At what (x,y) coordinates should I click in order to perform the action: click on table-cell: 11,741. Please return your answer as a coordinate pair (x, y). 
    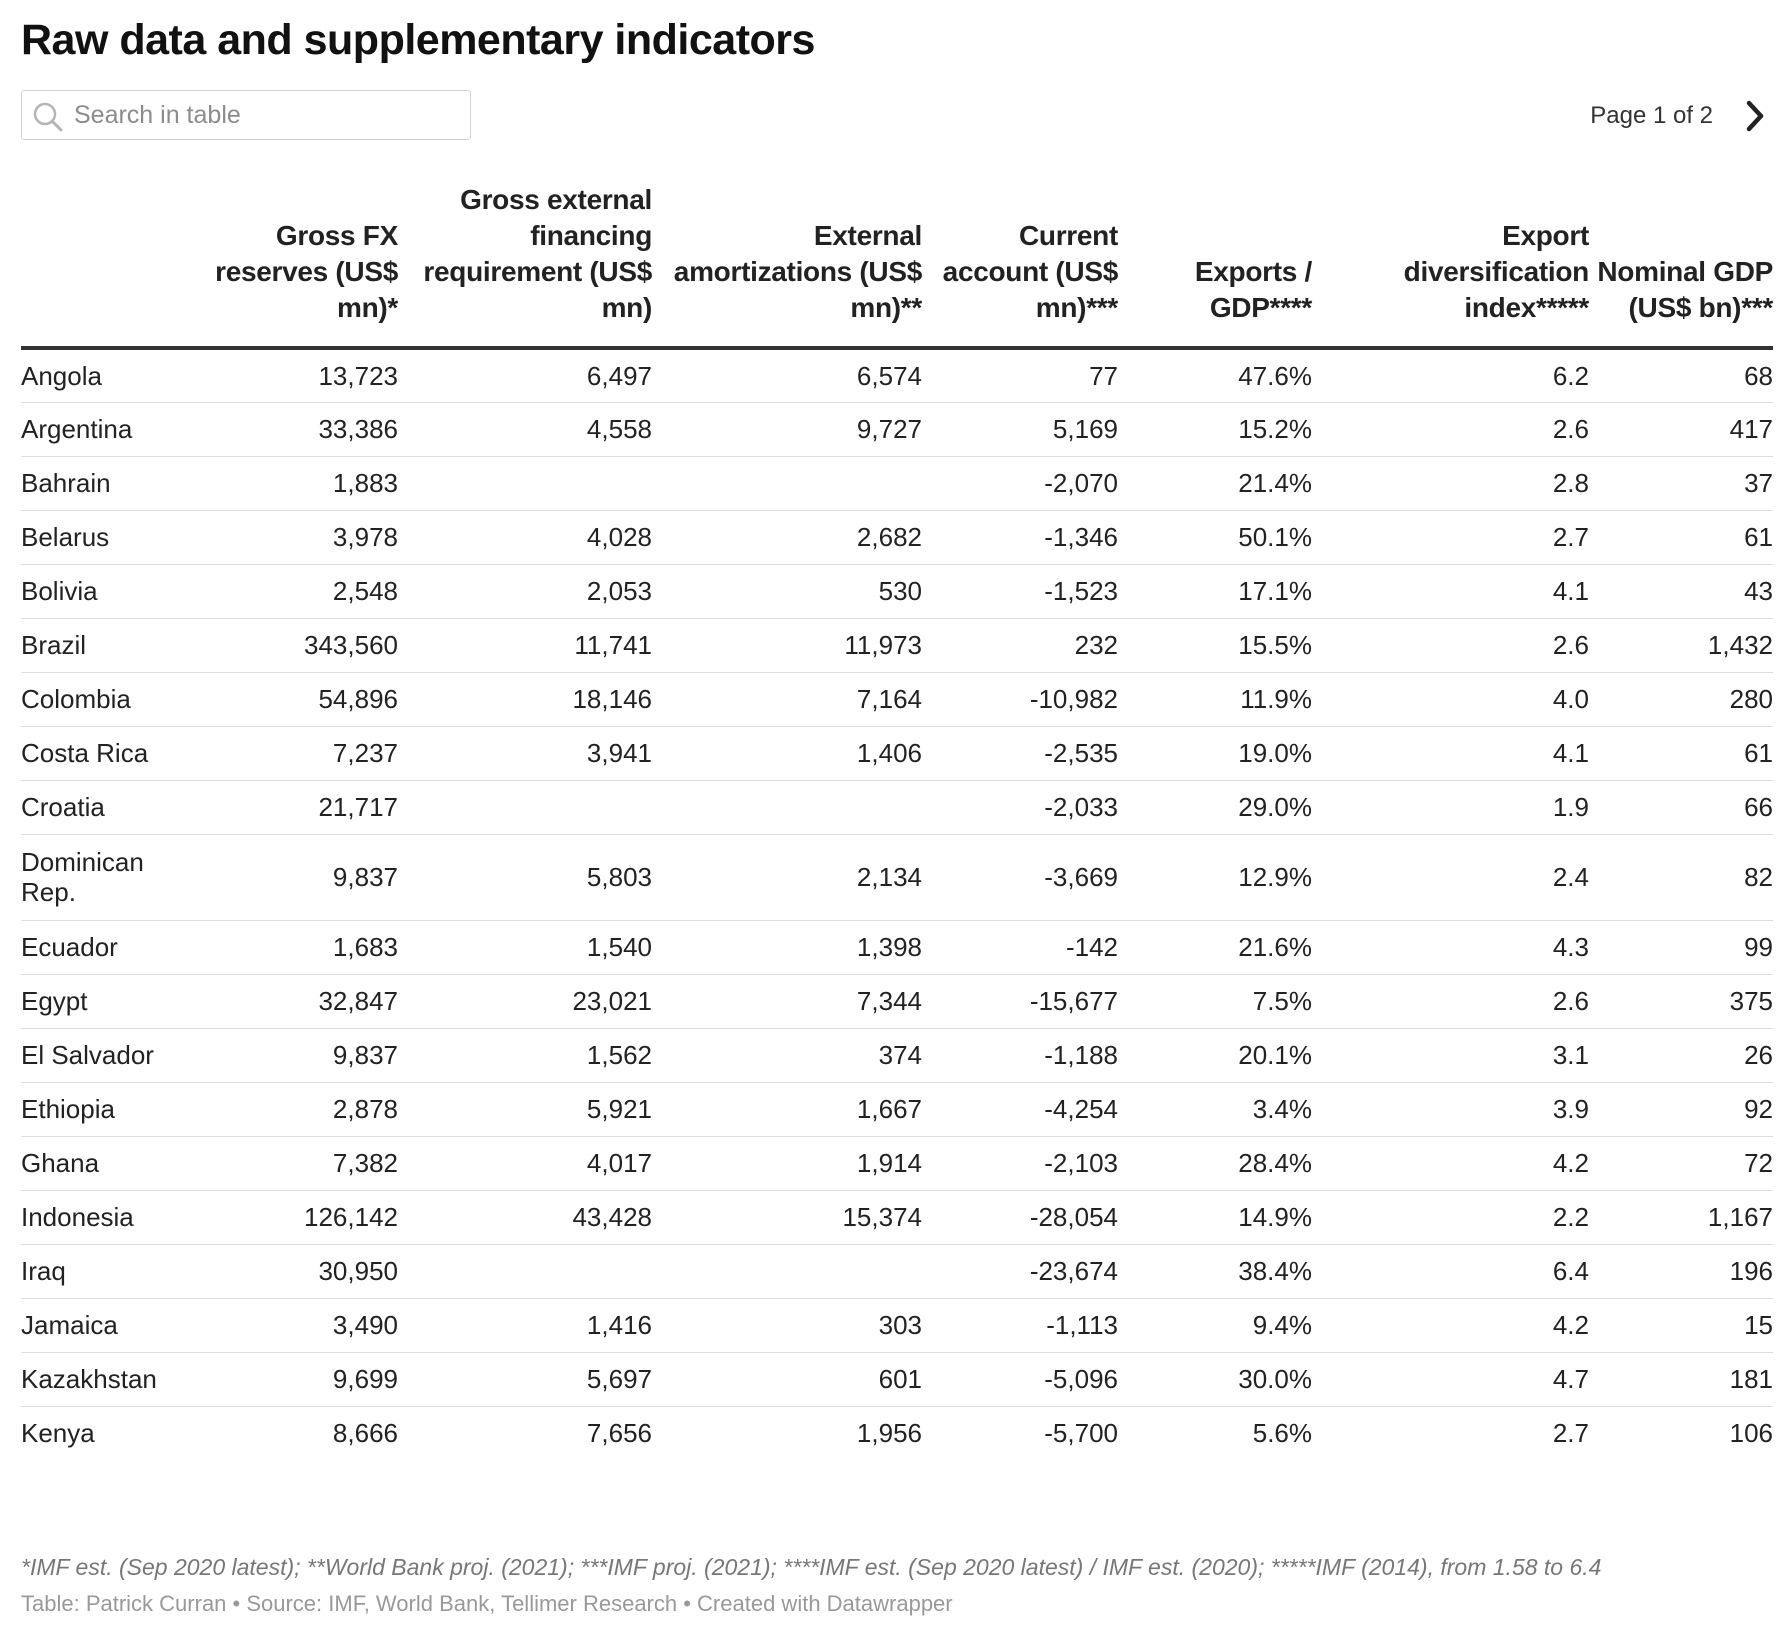
    Looking at the image, I should click on (525, 645).